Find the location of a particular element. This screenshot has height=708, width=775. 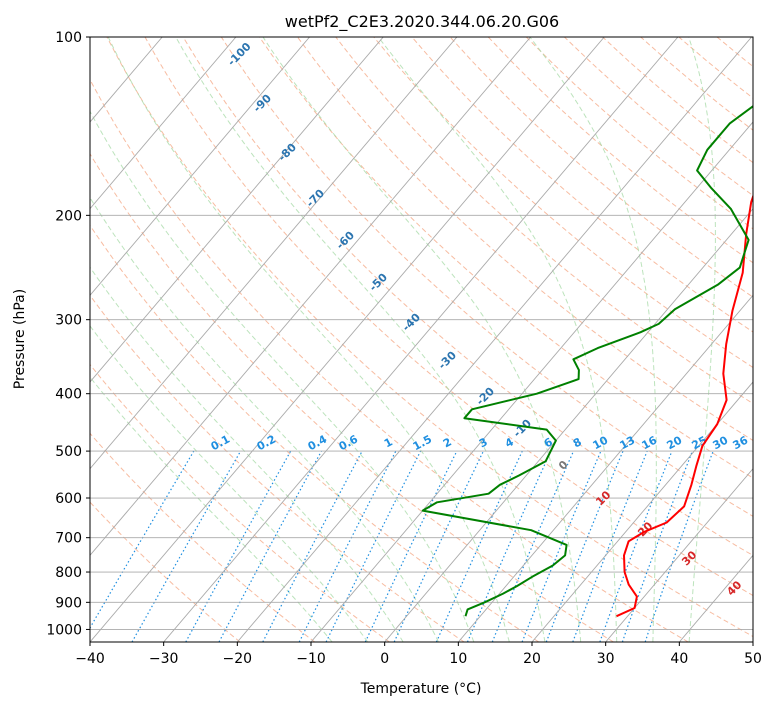

y-tick-label: 900 is located at coordinates (68, 603).